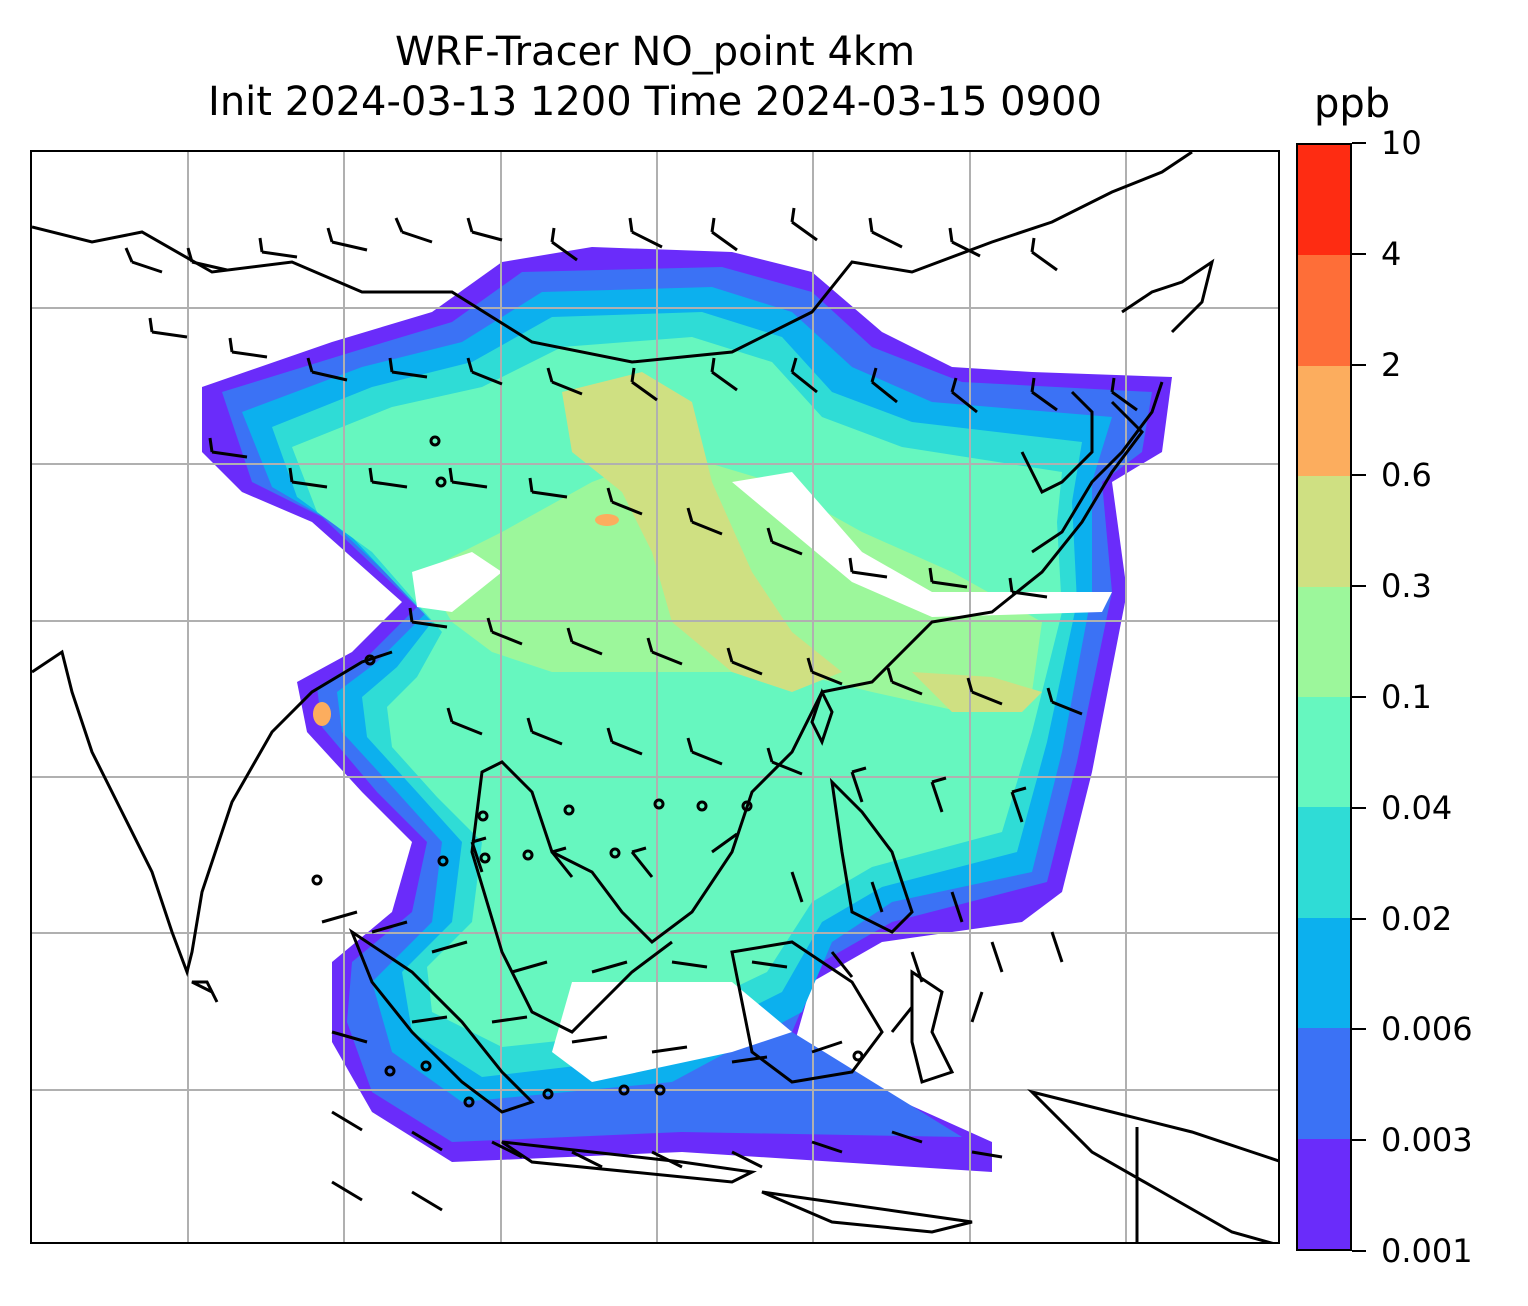  I want to click on coastline-philippines, so click(871, 855).